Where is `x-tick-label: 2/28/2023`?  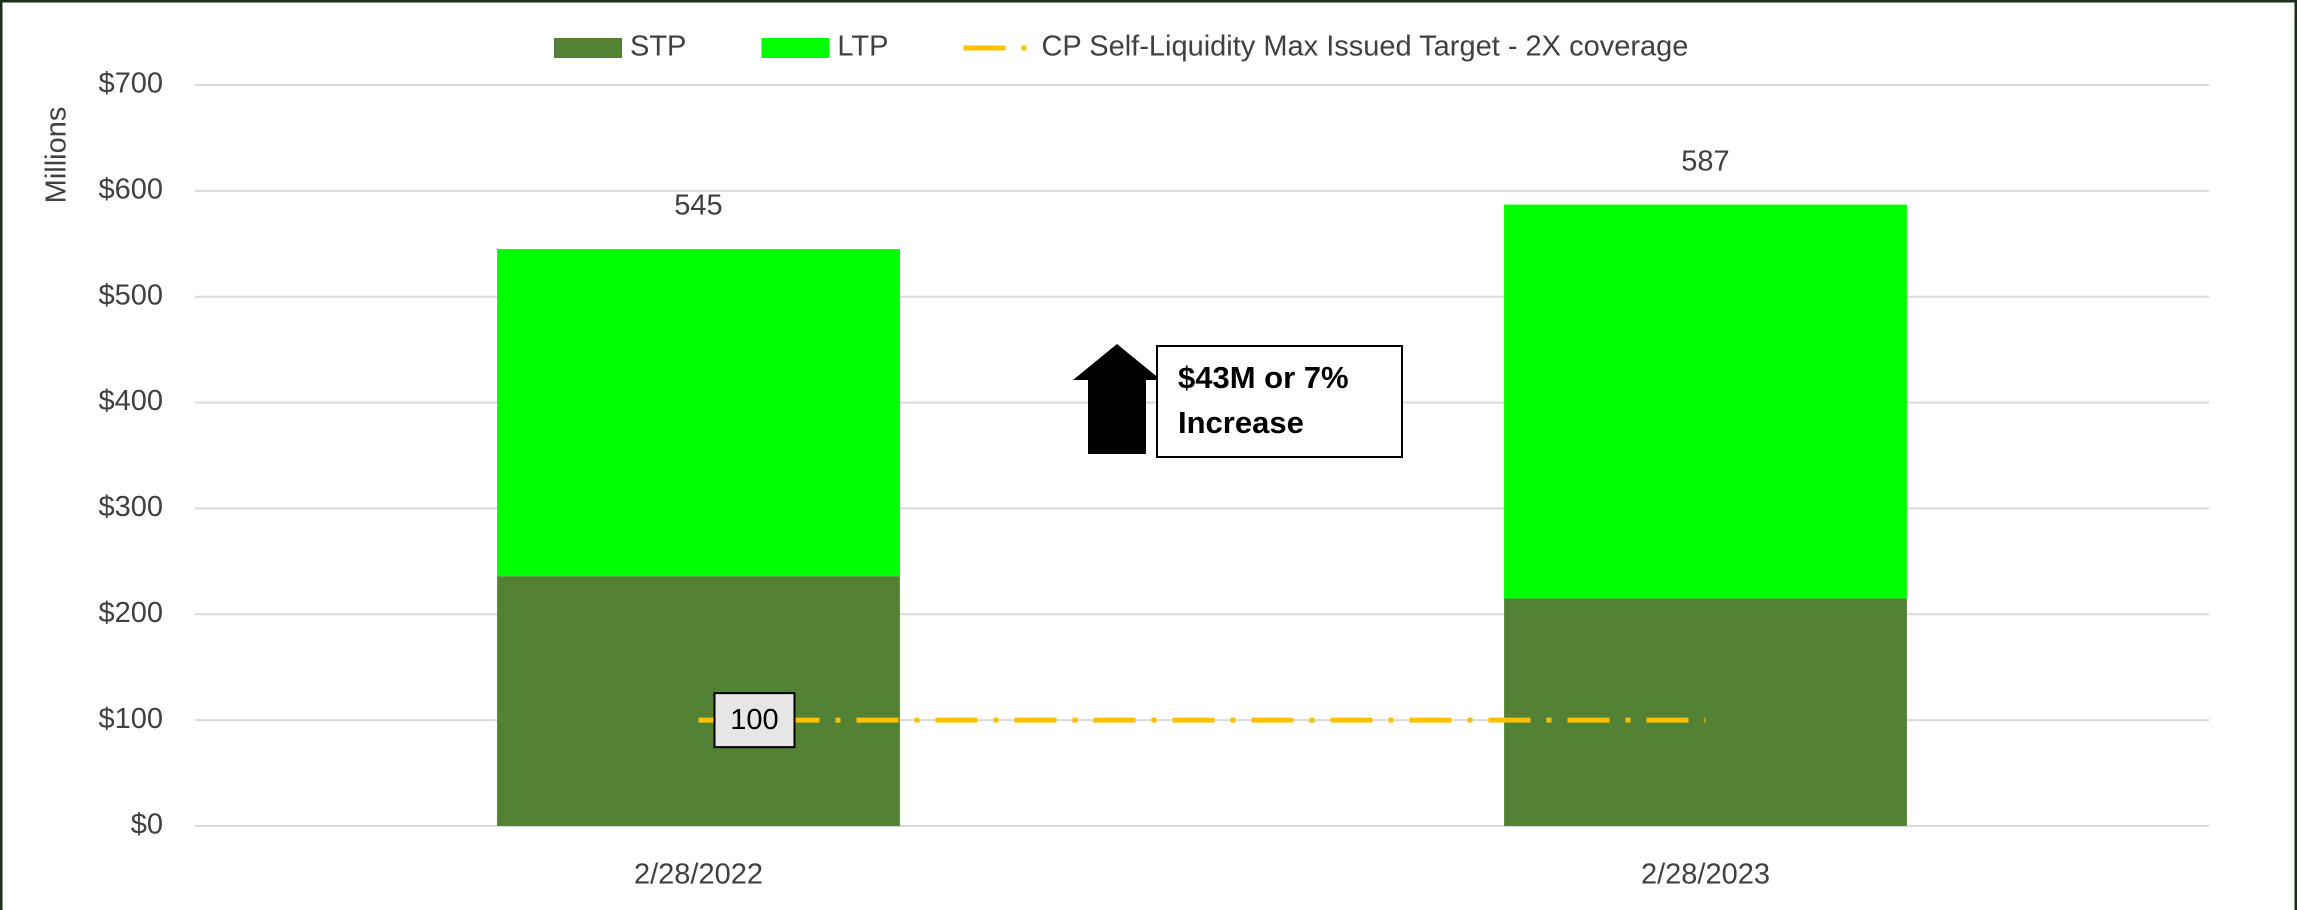
x-tick-label: 2/28/2023 is located at coordinates (1705, 875).